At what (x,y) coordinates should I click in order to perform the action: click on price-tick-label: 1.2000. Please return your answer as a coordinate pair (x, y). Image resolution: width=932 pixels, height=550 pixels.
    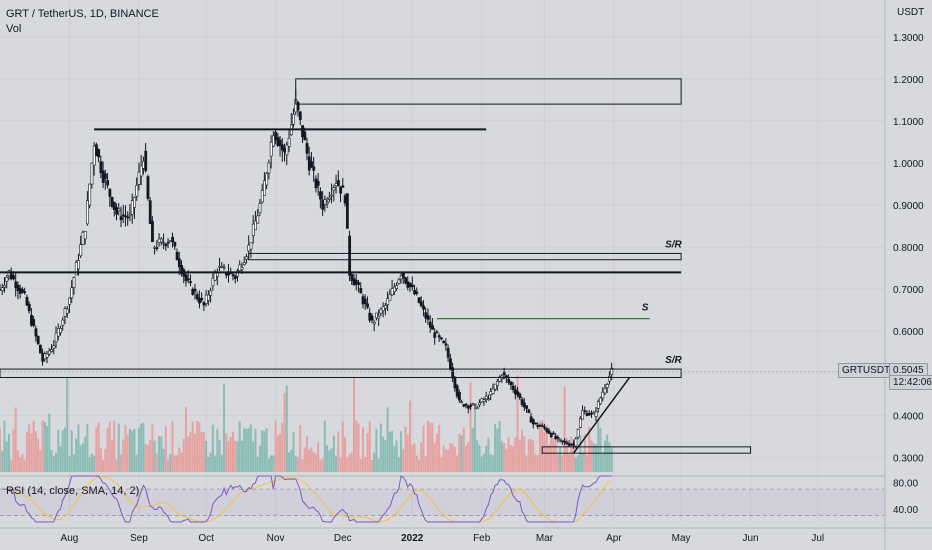
    Looking at the image, I should click on (908, 80).